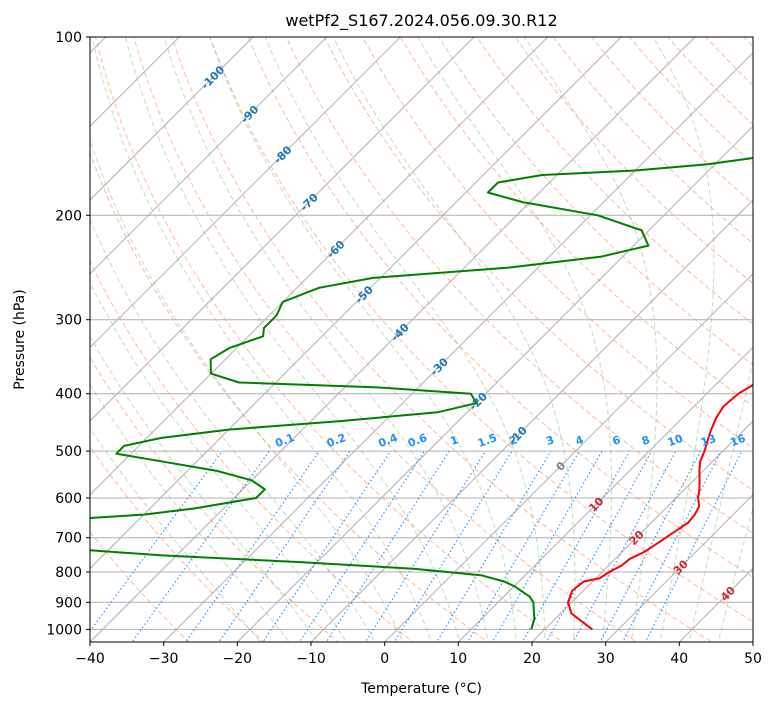 Image resolution: width=775 pixels, height=708 pixels. Describe the element at coordinates (388, 440) in the screenshot. I see `mixing-ratio-label: 0.4` at that location.